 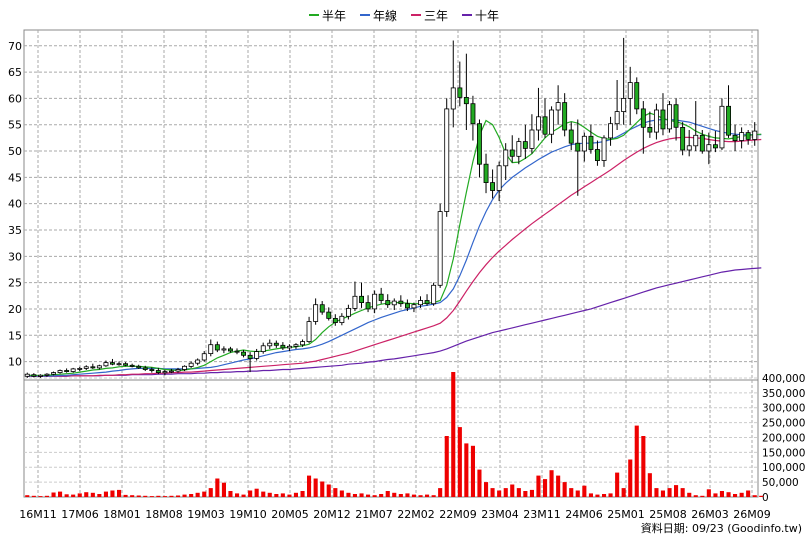 What do you see at coordinates (384, 15) in the screenshot?
I see `legend-label: 年線` at bounding box center [384, 15].